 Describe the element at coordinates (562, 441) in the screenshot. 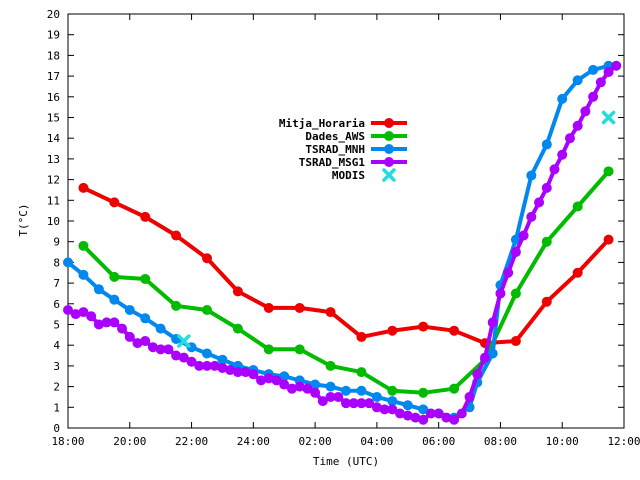

I see `x-tick-label: 10:00` at that location.